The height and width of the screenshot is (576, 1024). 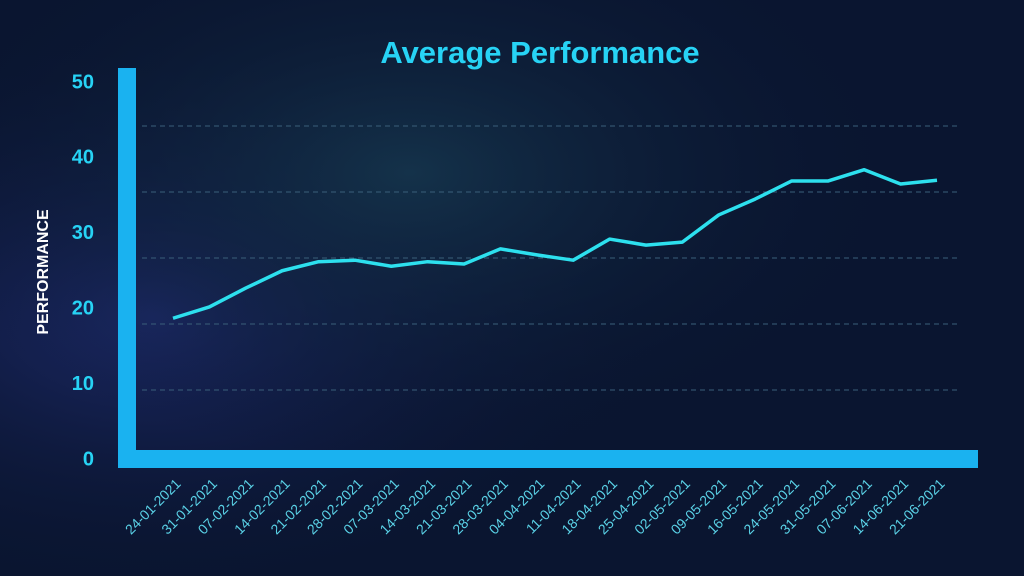 What do you see at coordinates (83, 233) in the screenshot?
I see `y-tick-label: 30` at bounding box center [83, 233].